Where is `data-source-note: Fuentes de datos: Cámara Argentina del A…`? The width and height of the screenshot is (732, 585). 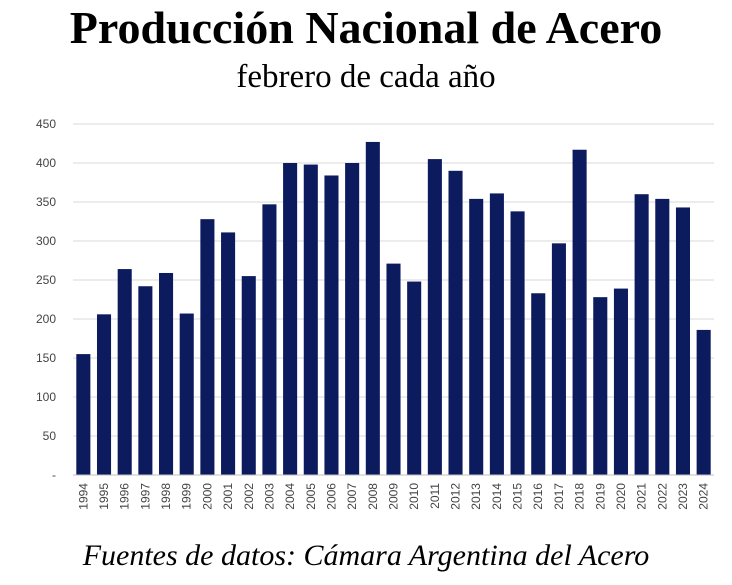
data-source-note: Fuentes de datos: Cámara Argentina del A… is located at coordinates (366, 555).